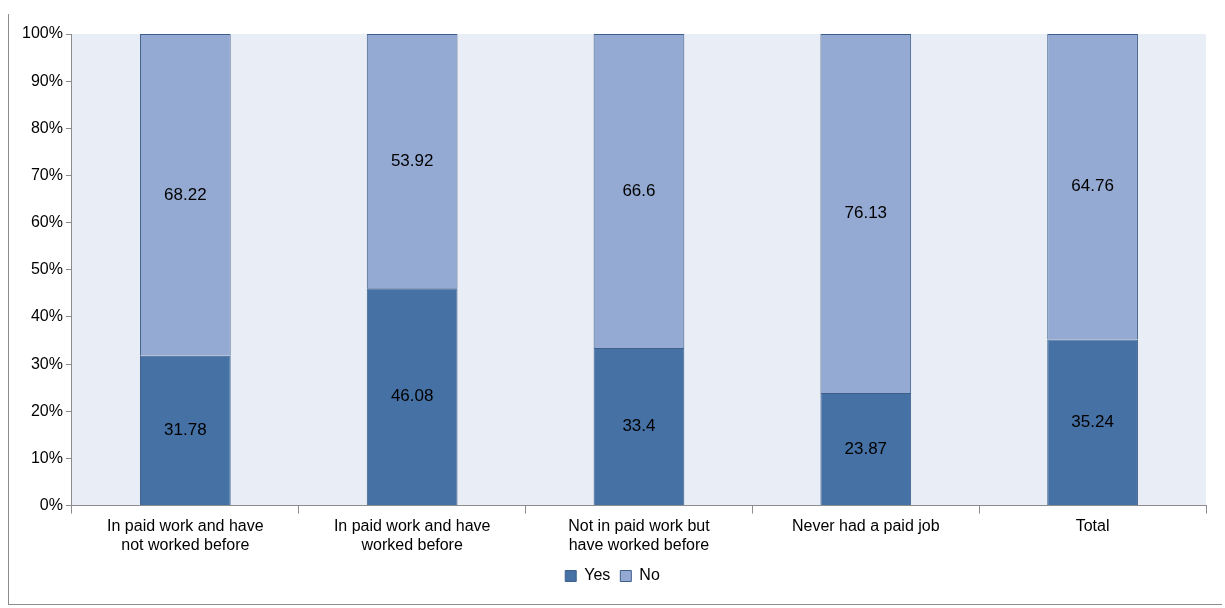 This screenshot has height=608, width=1225. I want to click on data-label: 64.76, so click(1092, 186).